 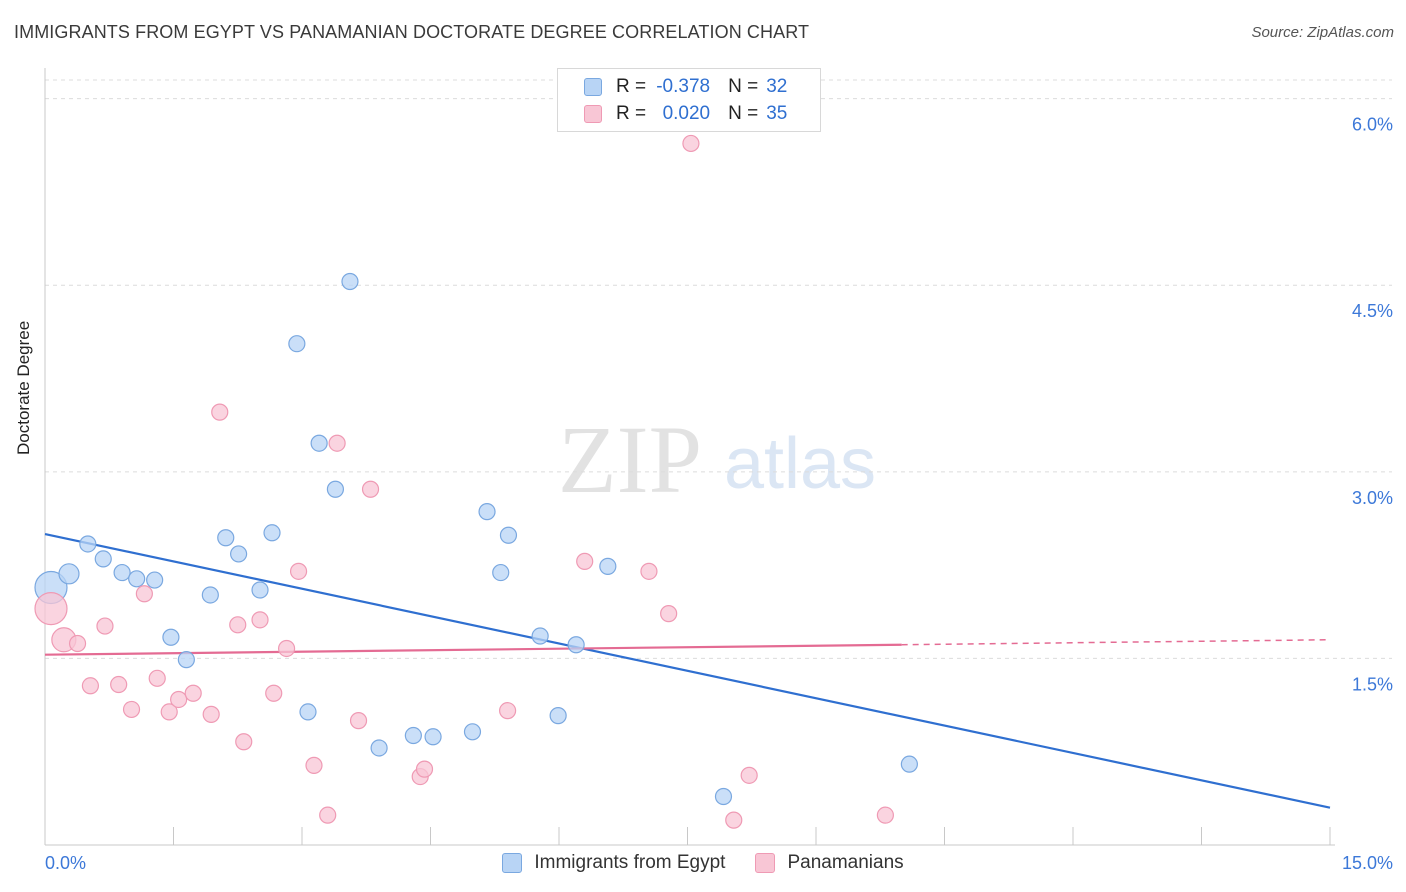 I want to click on source-label: Source: ZipAtlas.com, so click(x=1322, y=32).